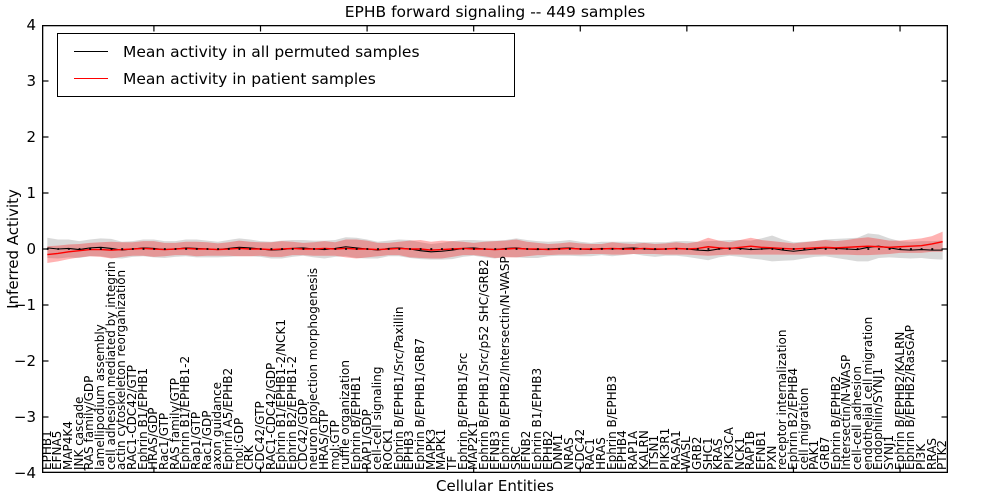  Describe the element at coordinates (31, 81) in the screenshot. I see `y-tick-label: 3` at that location.